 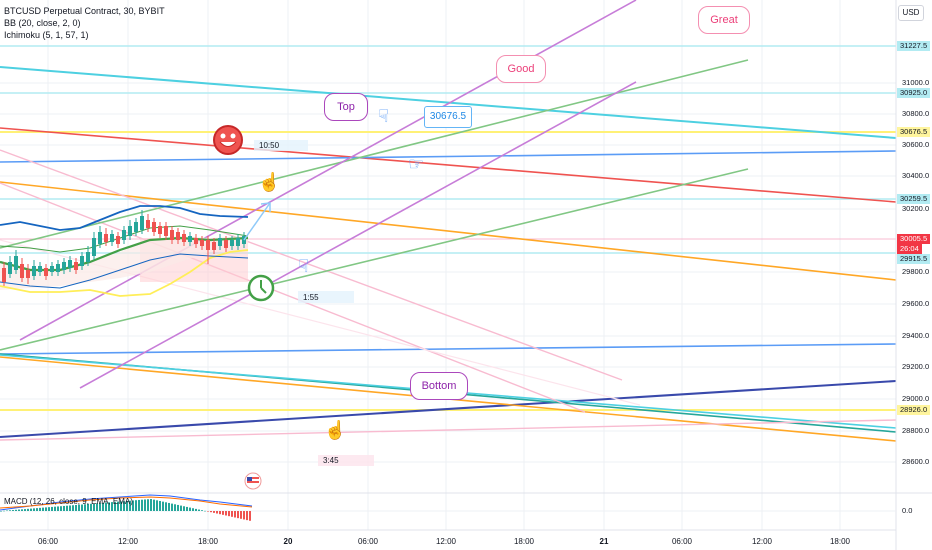 What do you see at coordinates (604, 541) in the screenshot?
I see `time-tick: 21` at bounding box center [604, 541].